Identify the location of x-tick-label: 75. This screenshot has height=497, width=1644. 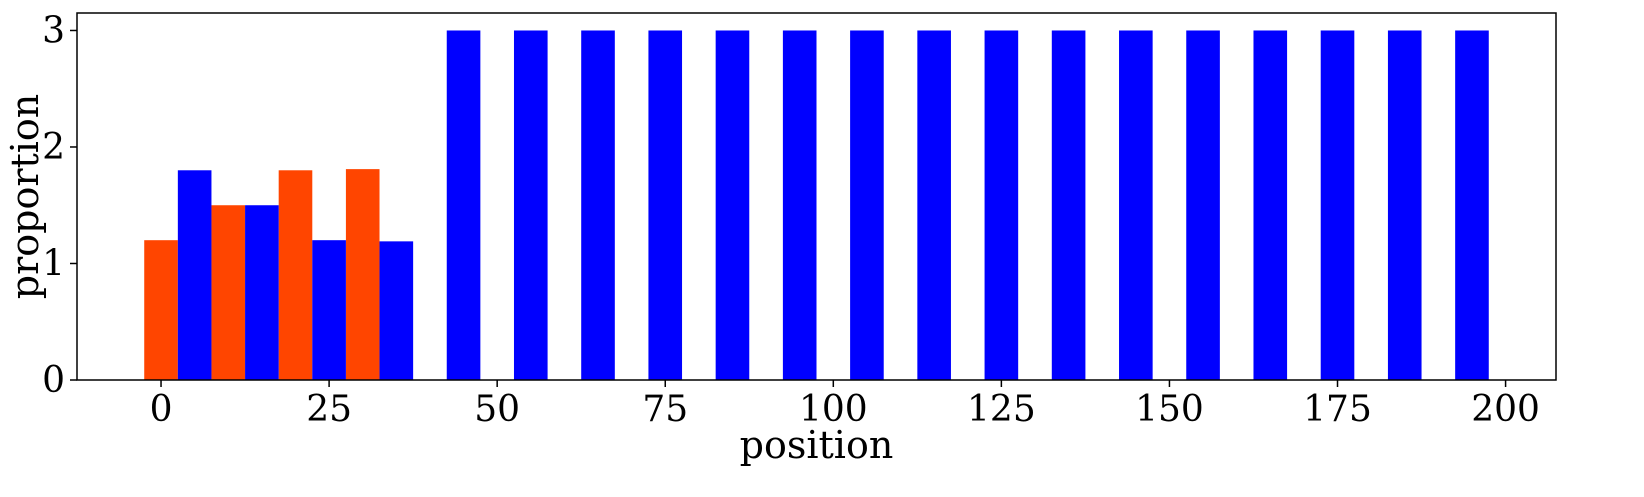
(665, 409).